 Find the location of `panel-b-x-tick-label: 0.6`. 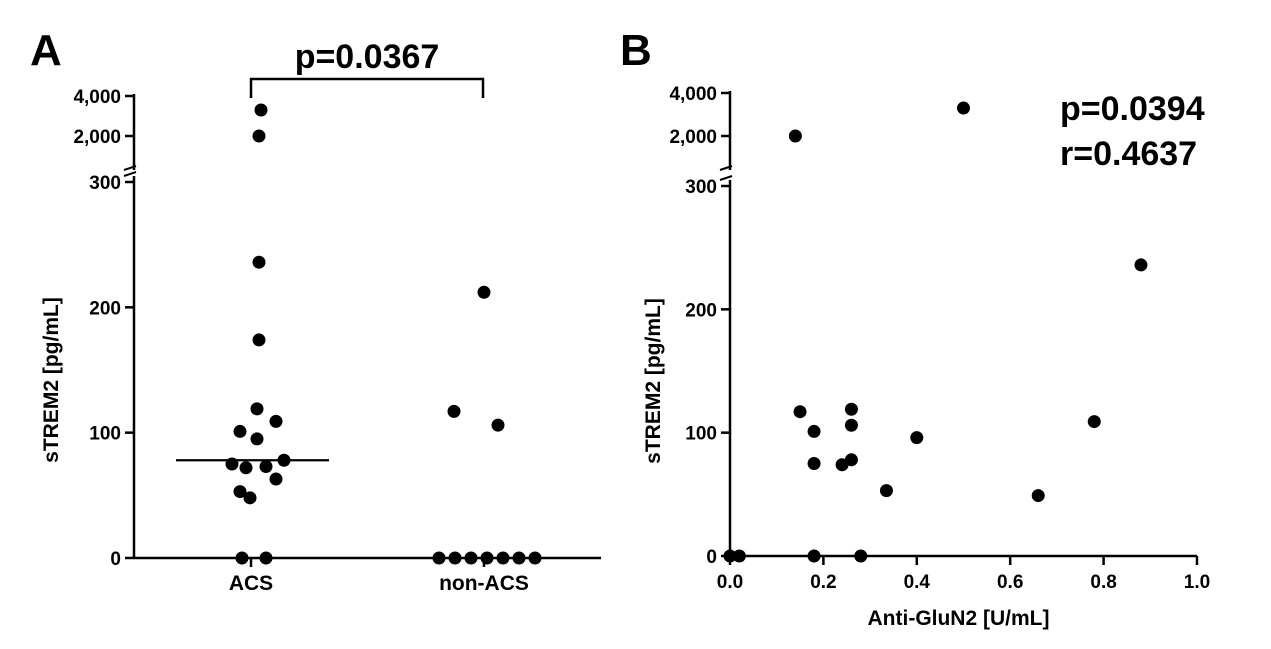

panel-b-x-tick-label: 0.6 is located at coordinates (1010, 582).